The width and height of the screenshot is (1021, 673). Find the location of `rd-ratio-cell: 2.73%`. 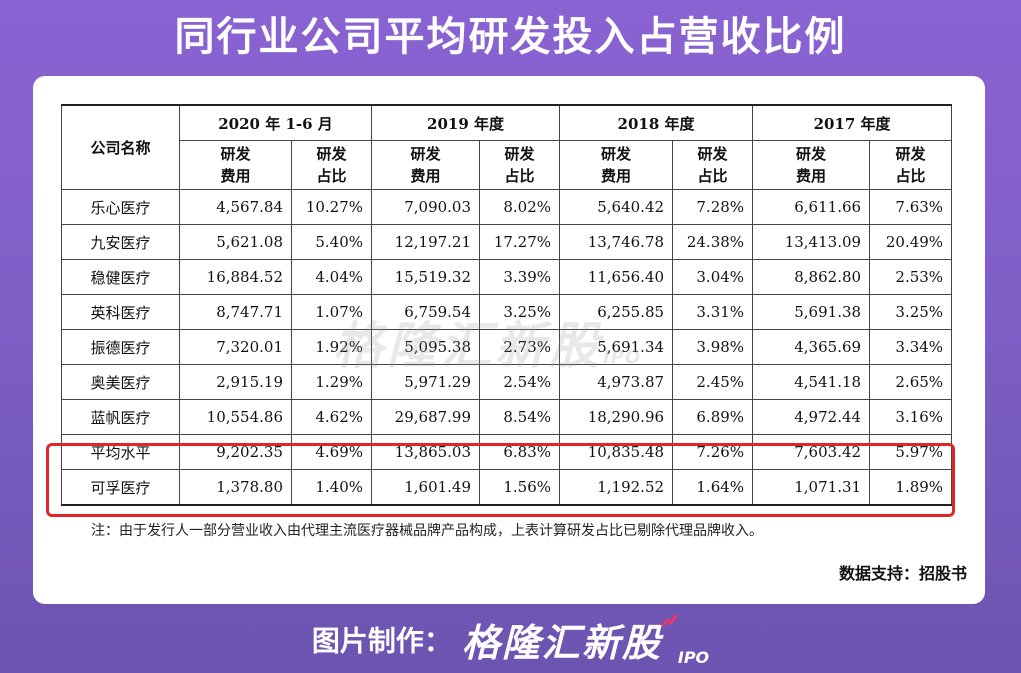

rd-ratio-cell: 2.73% is located at coordinates (520, 347).